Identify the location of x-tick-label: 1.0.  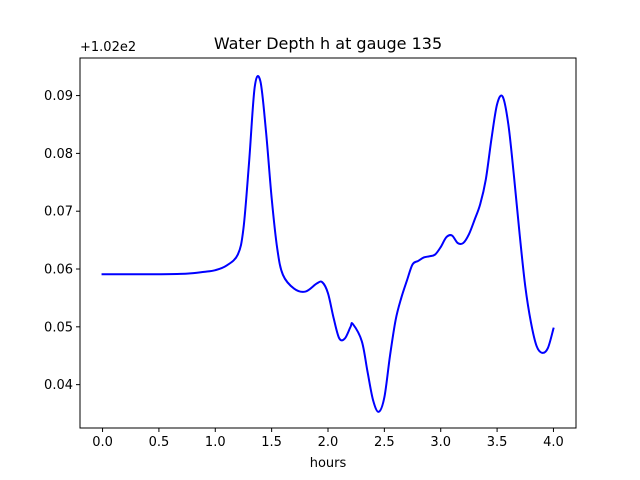
(215, 442).